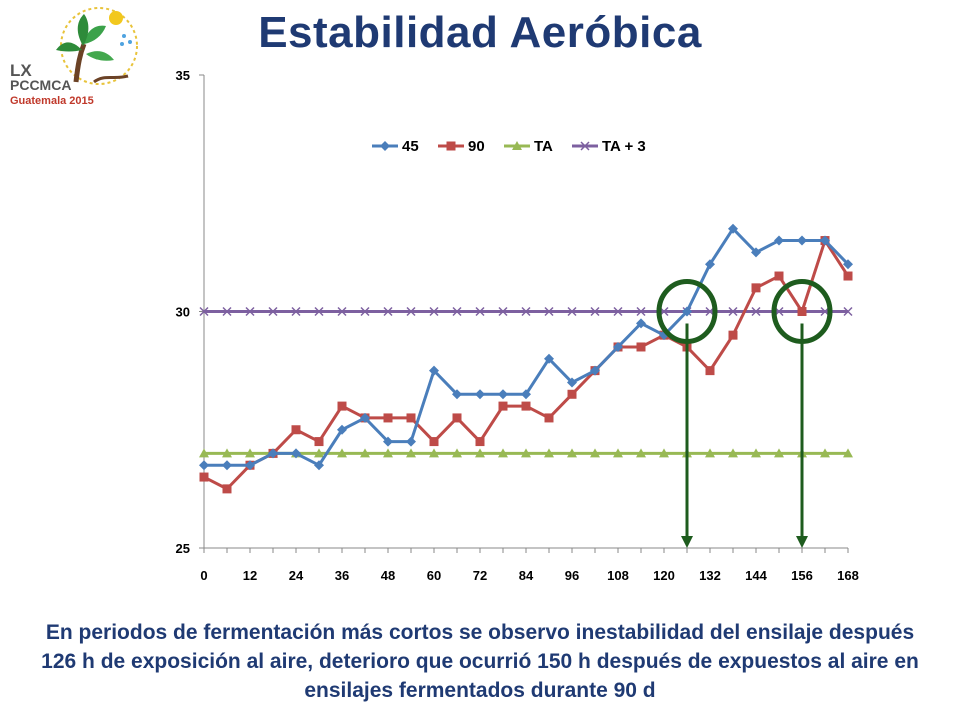  What do you see at coordinates (664, 575) in the screenshot?
I see `x-tick-label: 120` at bounding box center [664, 575].